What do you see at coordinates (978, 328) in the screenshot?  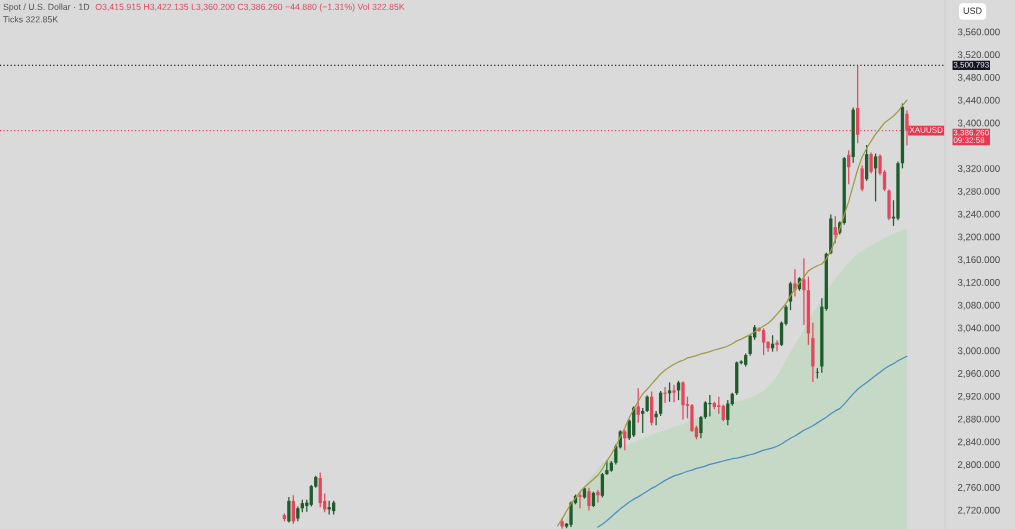 I see `y-tick-label: 3,040.000` at bounding box center [978, 328].